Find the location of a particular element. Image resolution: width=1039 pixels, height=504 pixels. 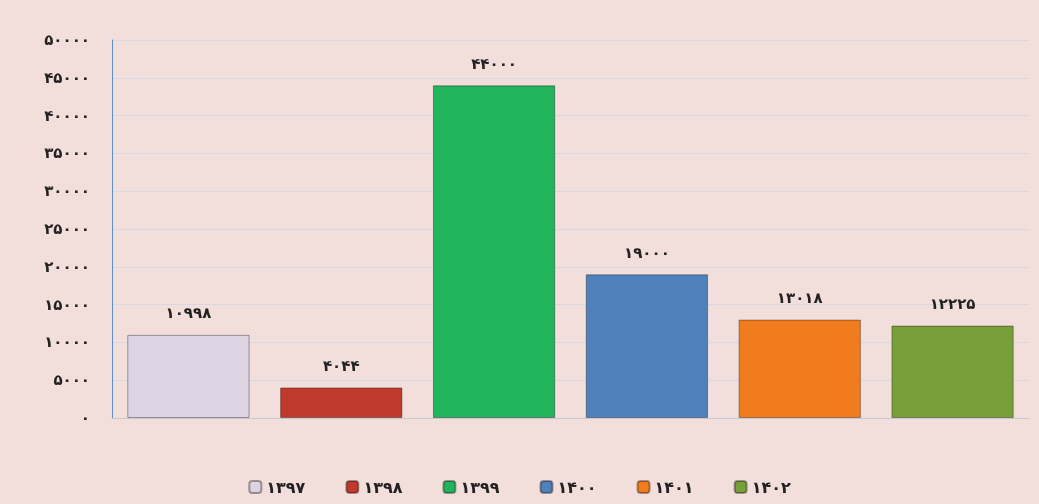

legend-label: ۱۴۰۰ is located at coordinates (577, 487).